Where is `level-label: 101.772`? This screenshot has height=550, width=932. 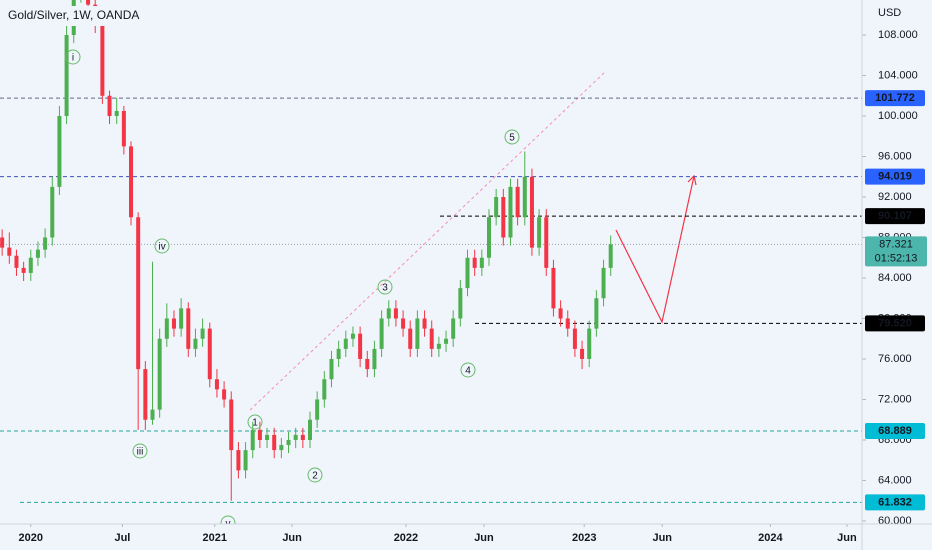
level-label: 101.772 is located at coordinates (895, 98).